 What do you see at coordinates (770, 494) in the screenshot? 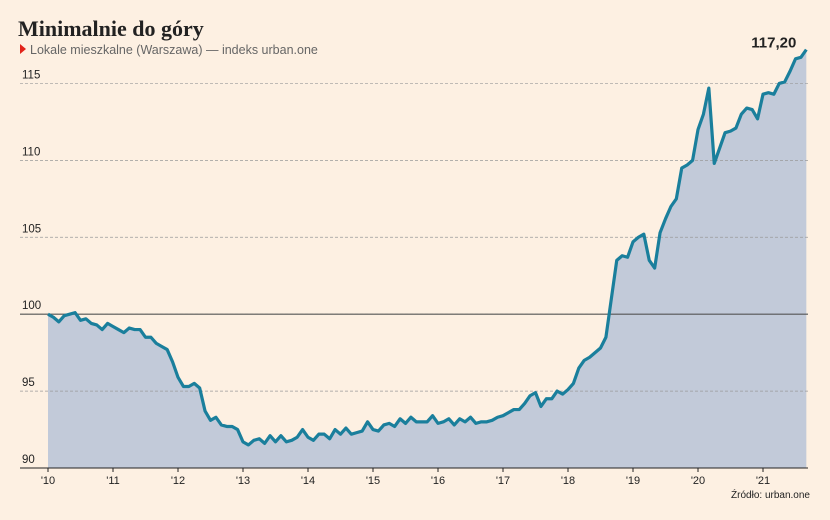
I see `source: Źródło: urban.one` at bounding box center [770, 494].